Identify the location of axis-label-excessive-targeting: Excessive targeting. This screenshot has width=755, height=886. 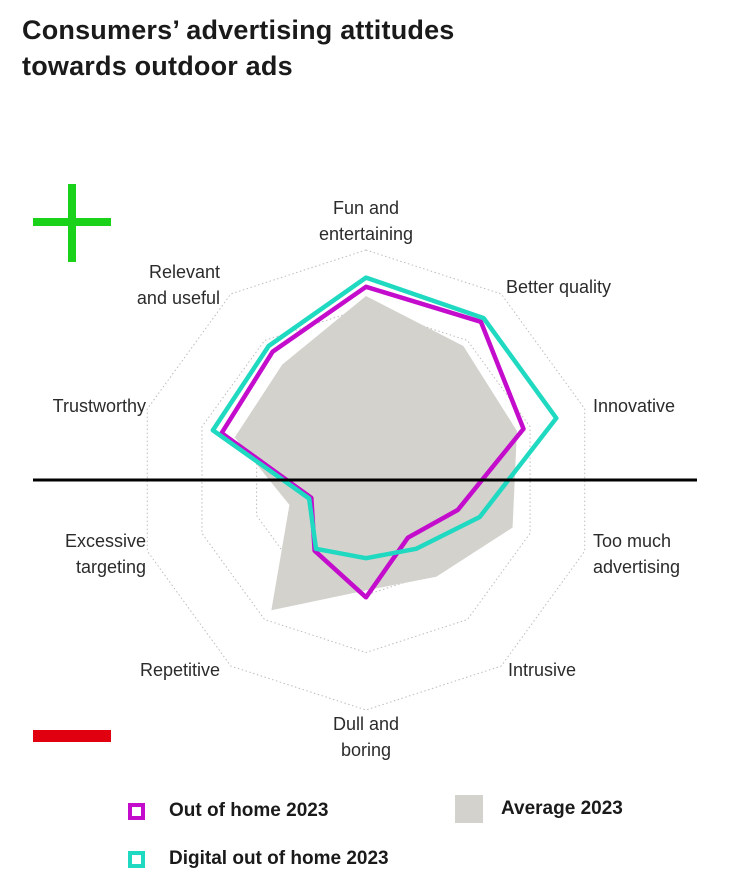
(105, 554).